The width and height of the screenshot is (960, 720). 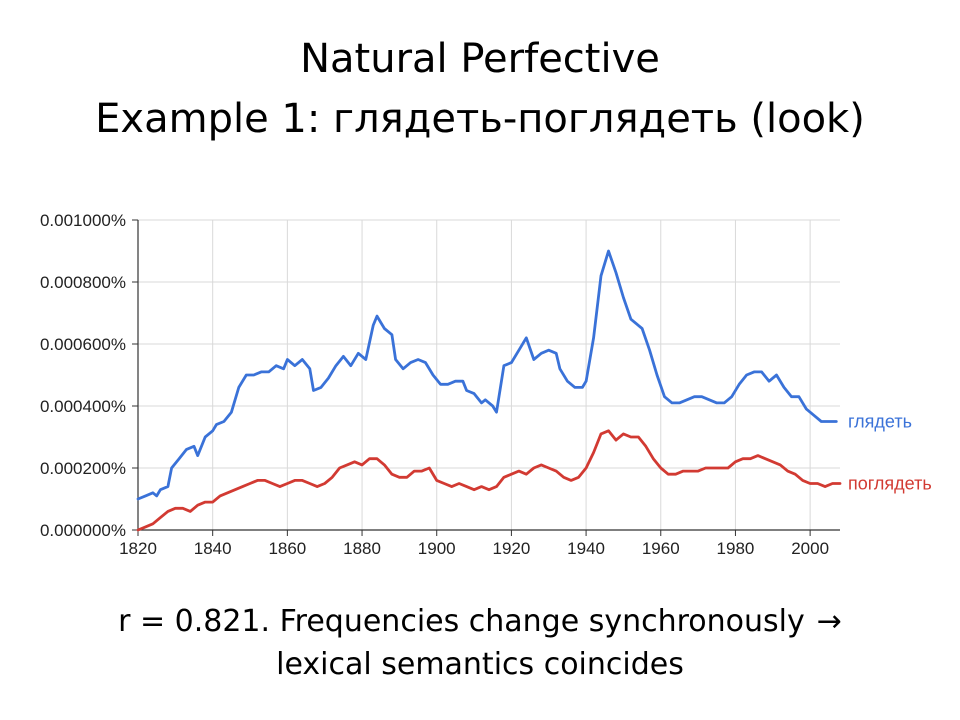 What do you see at coordinates (890, 484) in the screenshot?
I see `series-label-2: поглядеть` at bounding box center [890, 484].